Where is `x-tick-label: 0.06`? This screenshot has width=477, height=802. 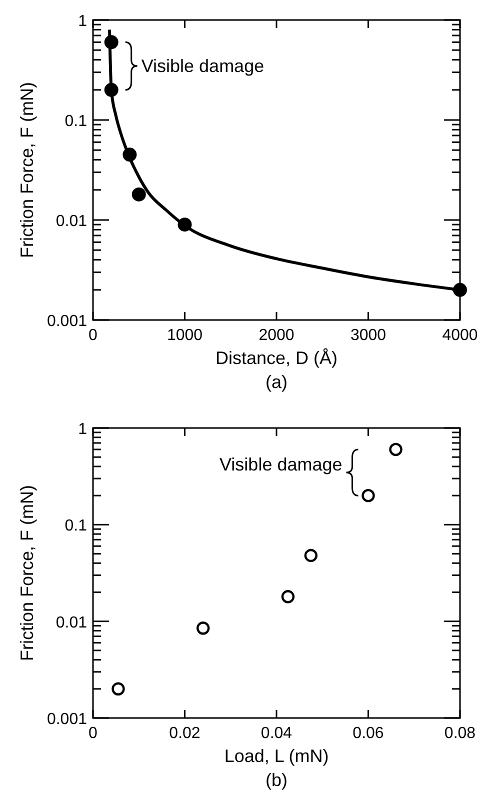 x-tick-label: 0.06 is located at coordinates (368, 733).